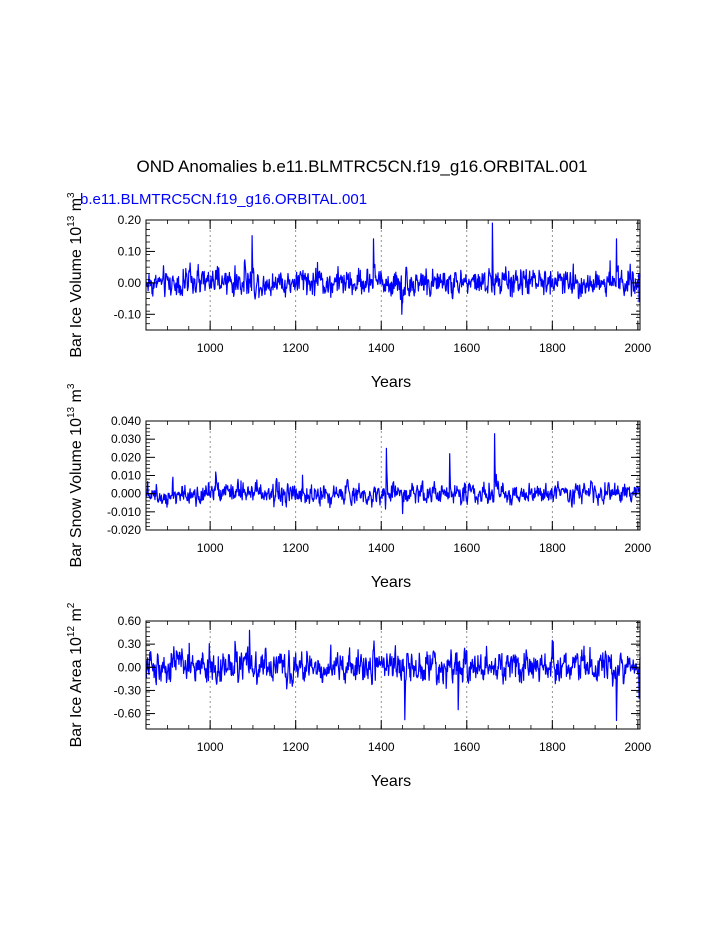  I want to click on y-tick-label: 0.010, so click(126, 476).